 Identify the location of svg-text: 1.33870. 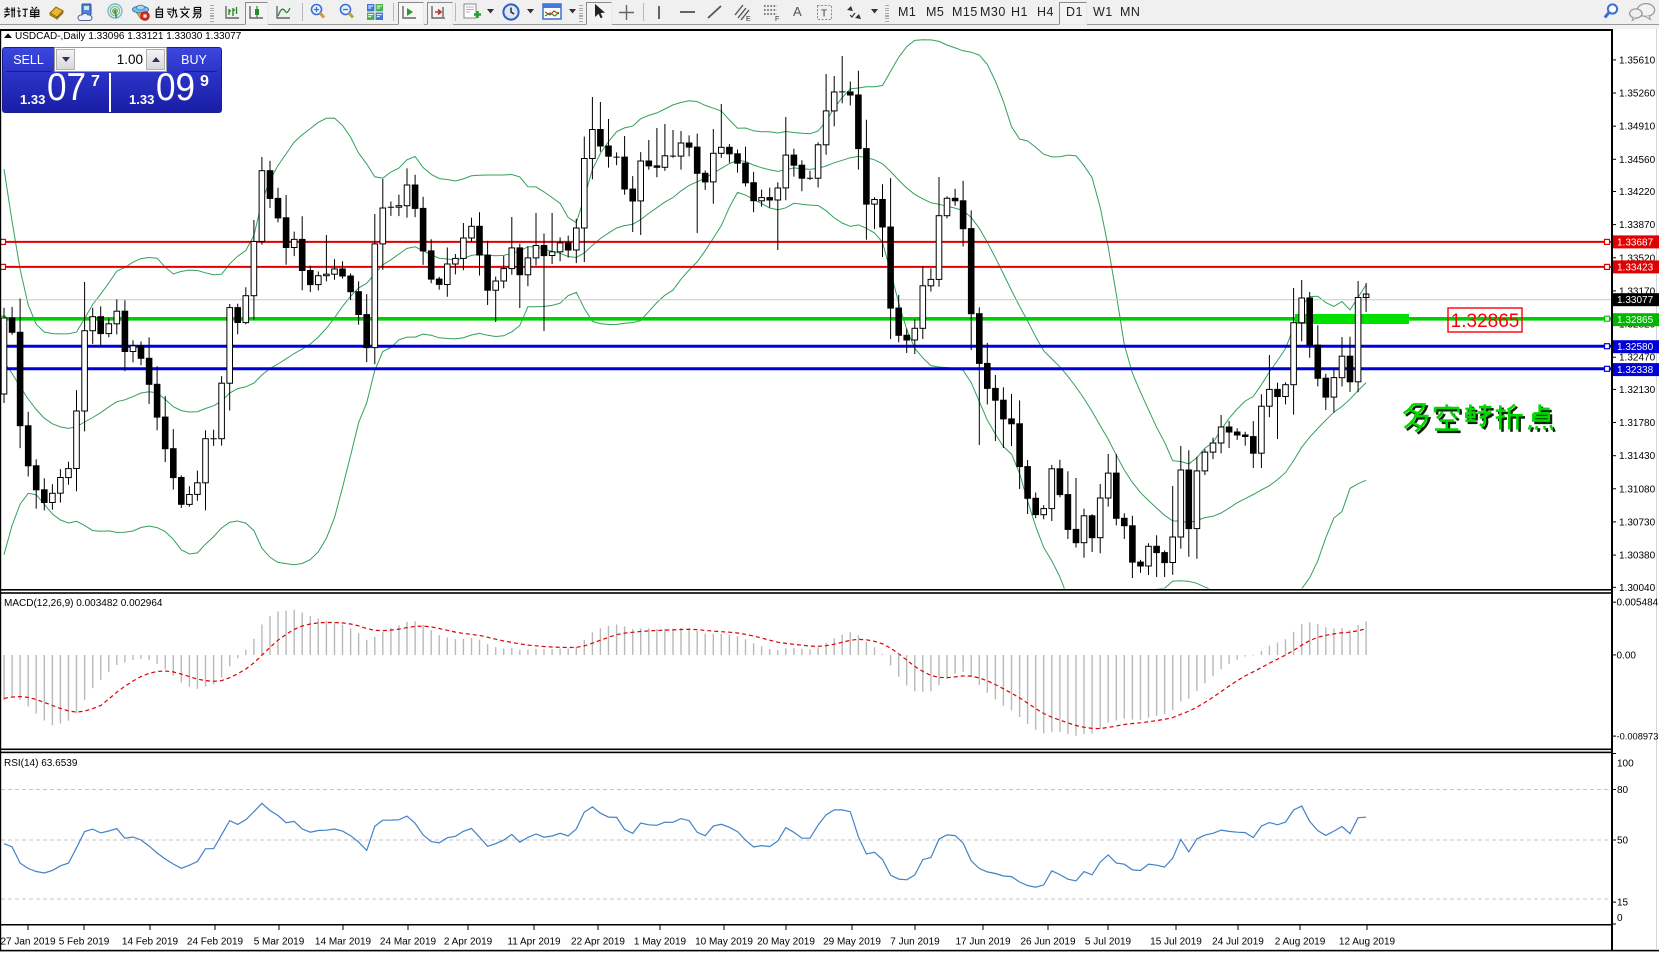
(1637, 225).